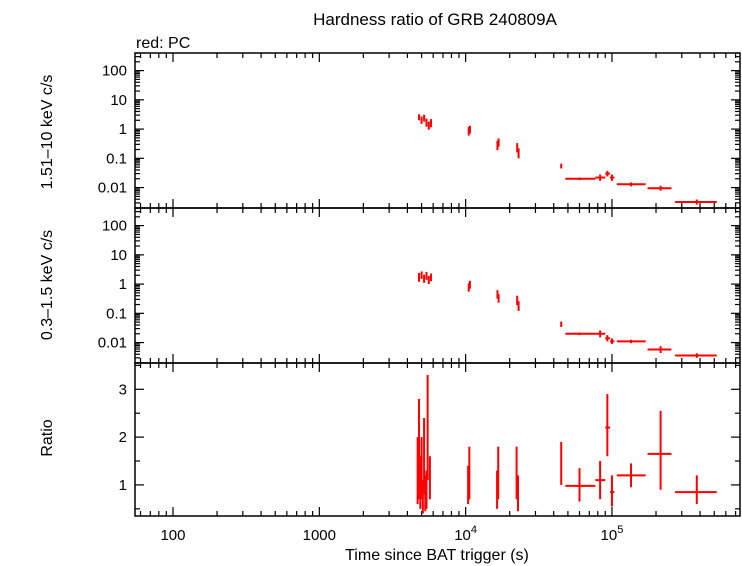 This screenshot has width=742, height=566. I want to click on y-axis-label-top: 1.51–10 keV c/s, so click(47, 132).